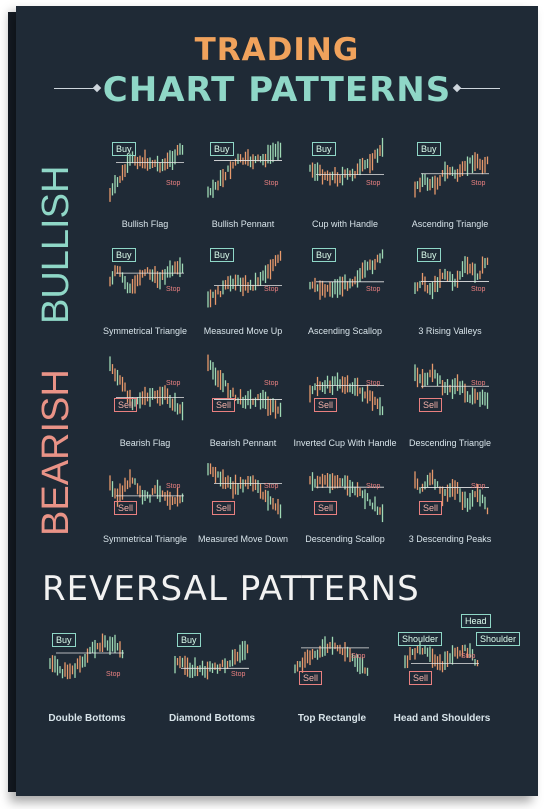 The image size is (546, 809). I want to click on bearish-pattern-label: Bearish Pennant, so click(243, 443).